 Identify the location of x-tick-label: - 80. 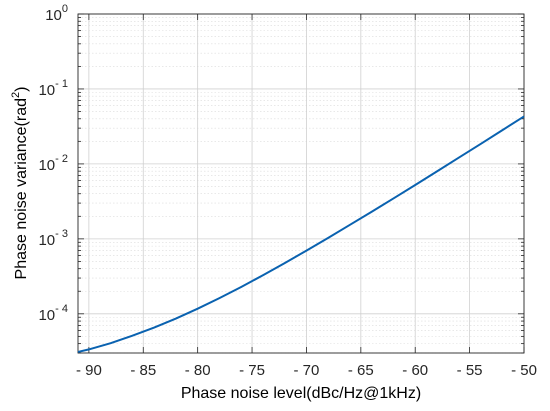
(198, 370).